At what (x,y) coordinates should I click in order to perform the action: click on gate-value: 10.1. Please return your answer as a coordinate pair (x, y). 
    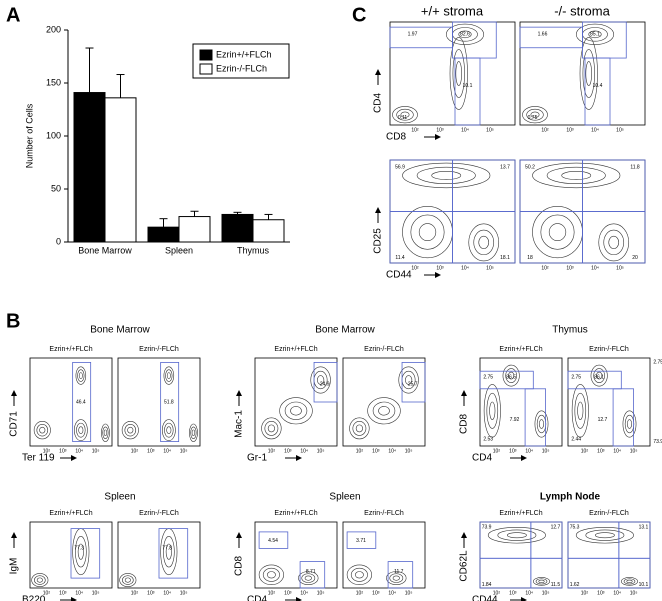
    Looking at the image, I should click on (644, 585).